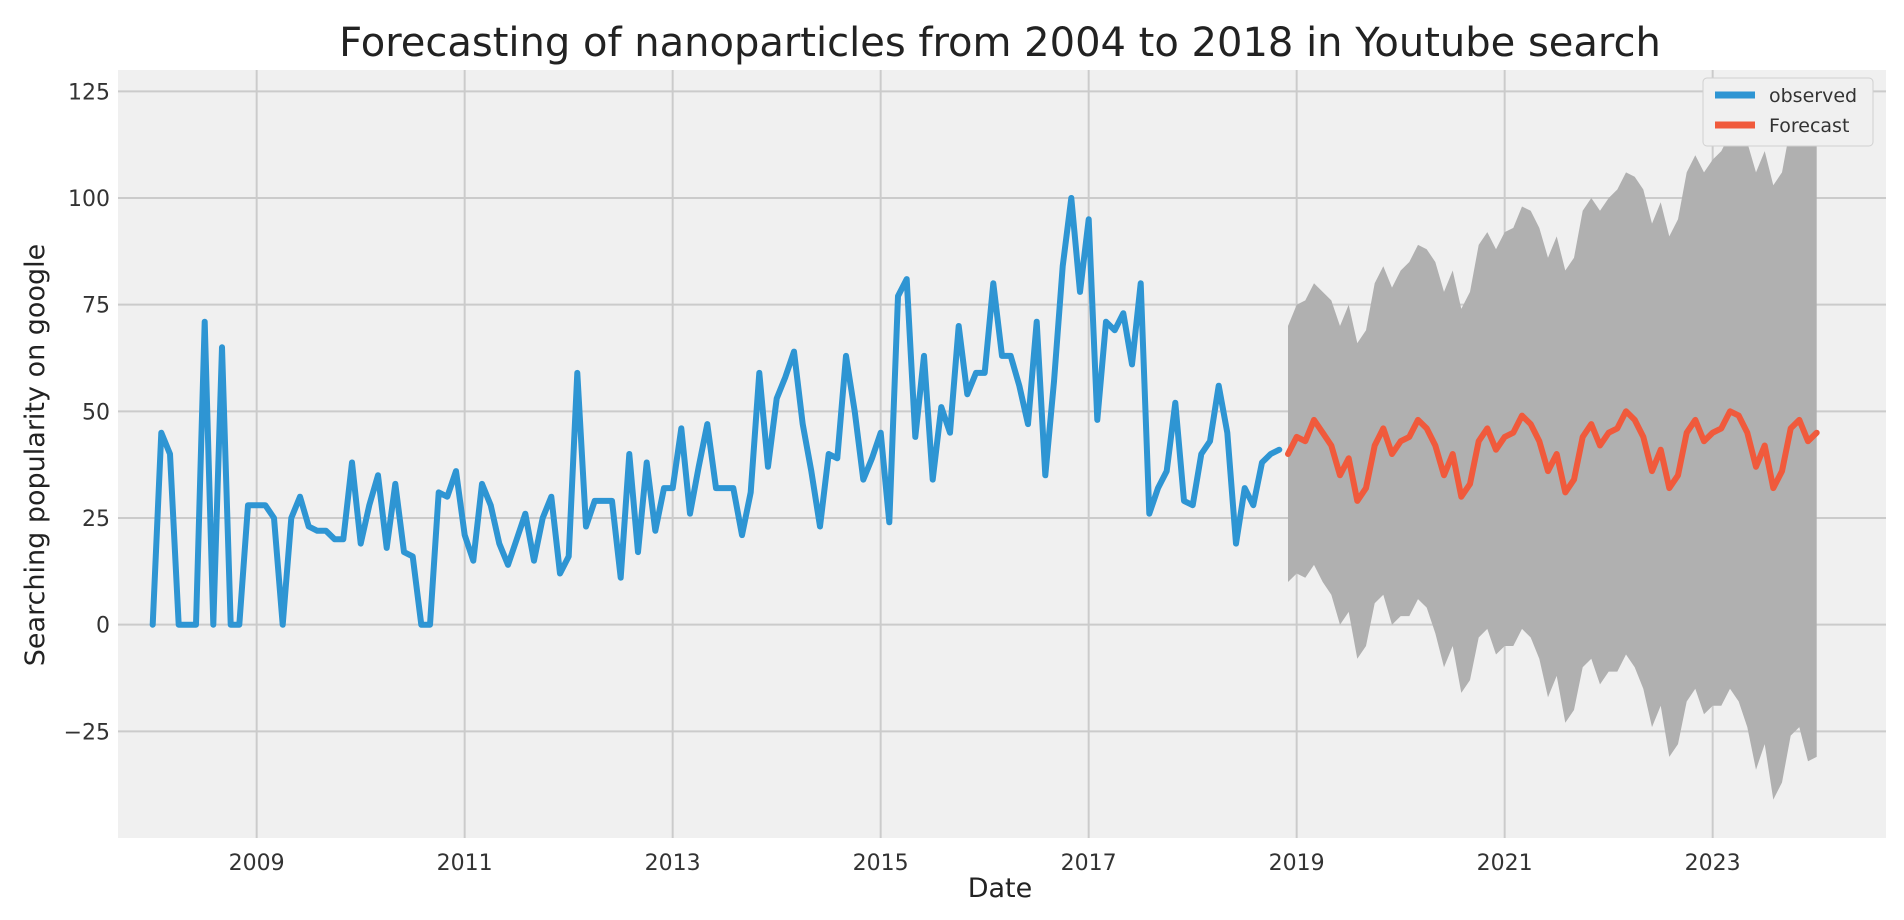  What do you see at coordinates (96, 519) in the screenshot?
I see `y-tick-label: 25` at bounding box center [96, 519].